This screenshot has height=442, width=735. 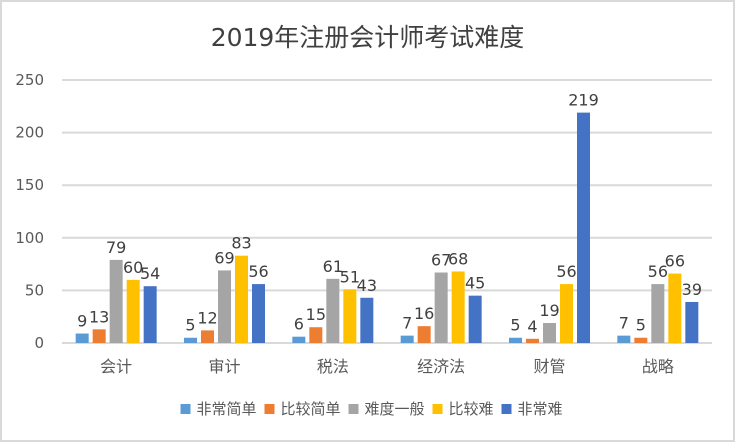 What do you see at coordinates (333, 366) in the screenshot?
I see `x-category-label: 税法` at bounding box center [333, 366].